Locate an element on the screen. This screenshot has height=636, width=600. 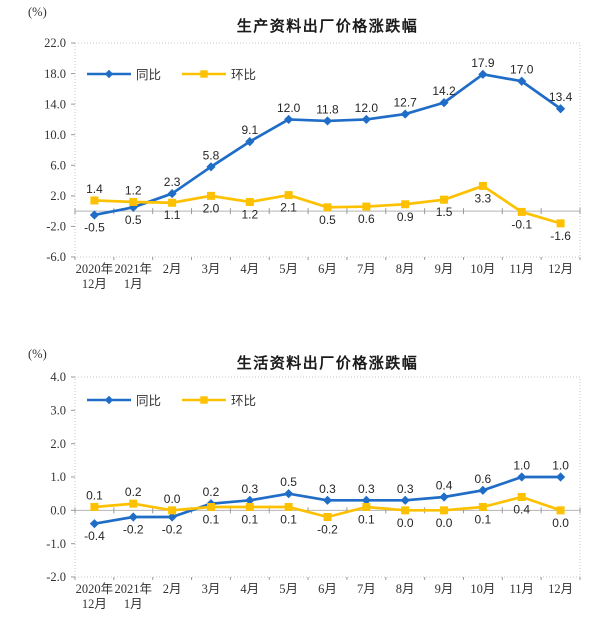
data-label-同比: 5.8 is located at coordinates (211, 155).